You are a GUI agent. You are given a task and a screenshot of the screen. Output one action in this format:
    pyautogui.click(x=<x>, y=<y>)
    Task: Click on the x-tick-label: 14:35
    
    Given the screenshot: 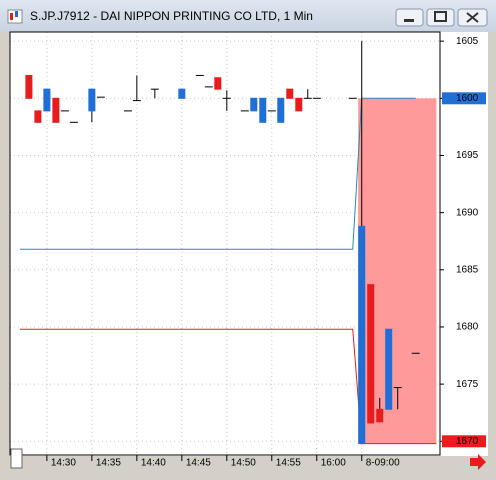 What is the action you would take?
    pyautogui.click(x=108, y=463)
    